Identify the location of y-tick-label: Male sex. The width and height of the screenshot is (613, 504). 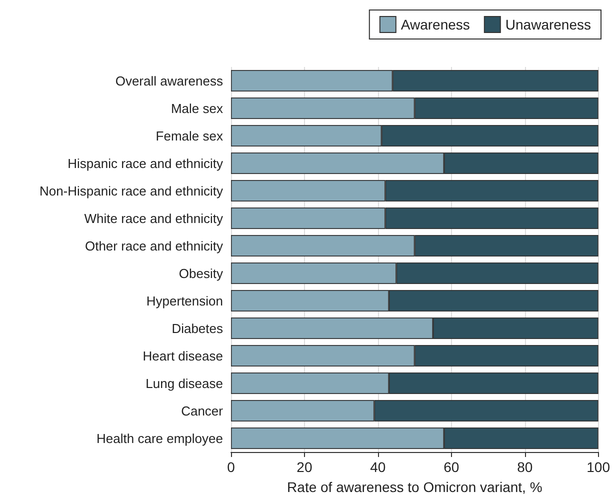
(197, 108).